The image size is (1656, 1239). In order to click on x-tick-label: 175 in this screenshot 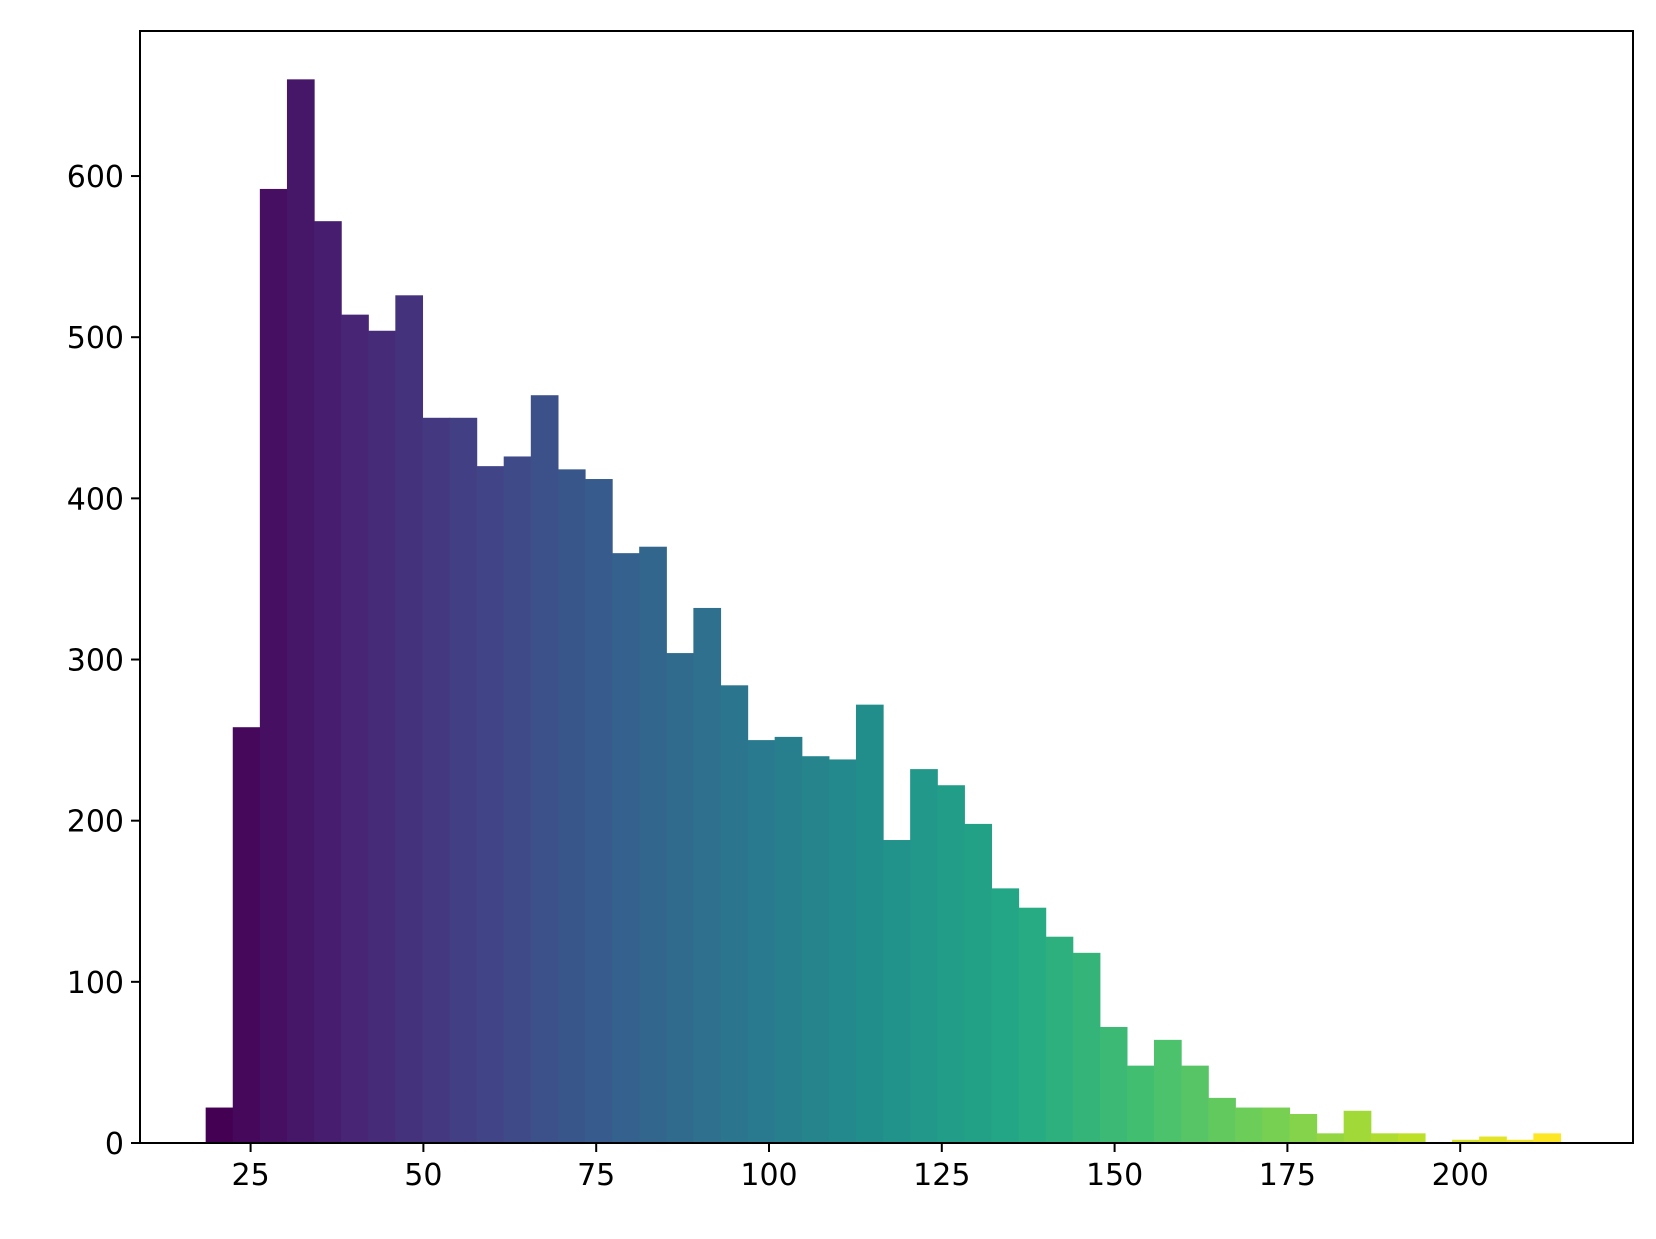, I will do `click(1287, 1175)`.